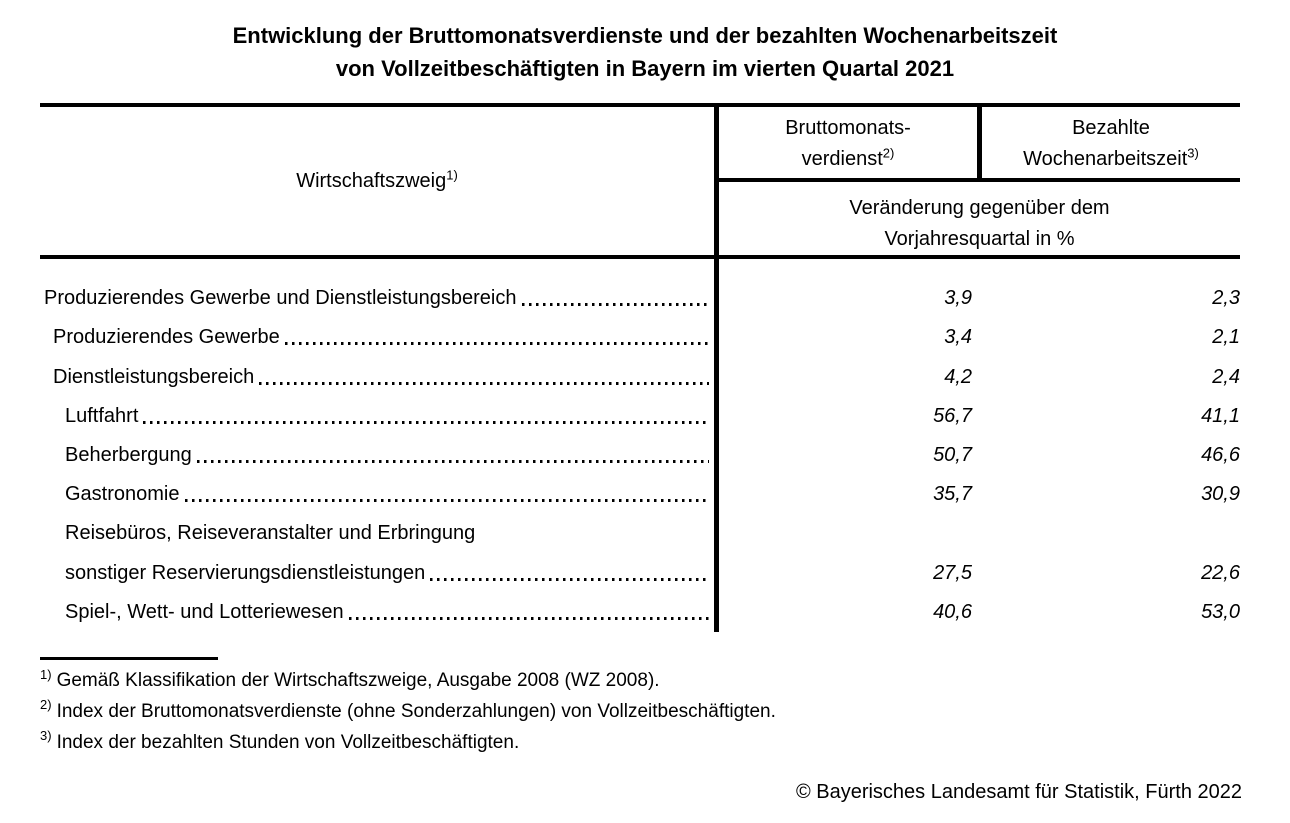 This screenshot has height=823, width=1290. Describe the element at coordinates (979, 142) in the screenshot. I see `header-column-divider` at that location.